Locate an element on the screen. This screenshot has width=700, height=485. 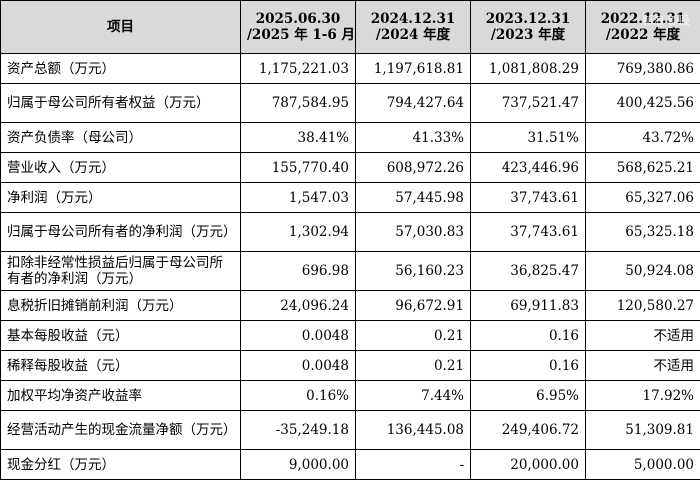
cell-value: 36,825.47 is located at coordinates (528, 271).